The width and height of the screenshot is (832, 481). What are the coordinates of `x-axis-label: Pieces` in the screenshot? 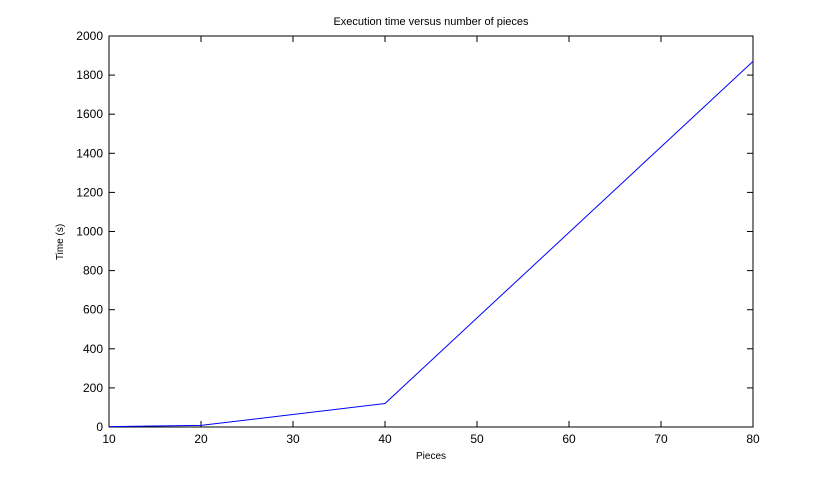 It's located at (431, 456).